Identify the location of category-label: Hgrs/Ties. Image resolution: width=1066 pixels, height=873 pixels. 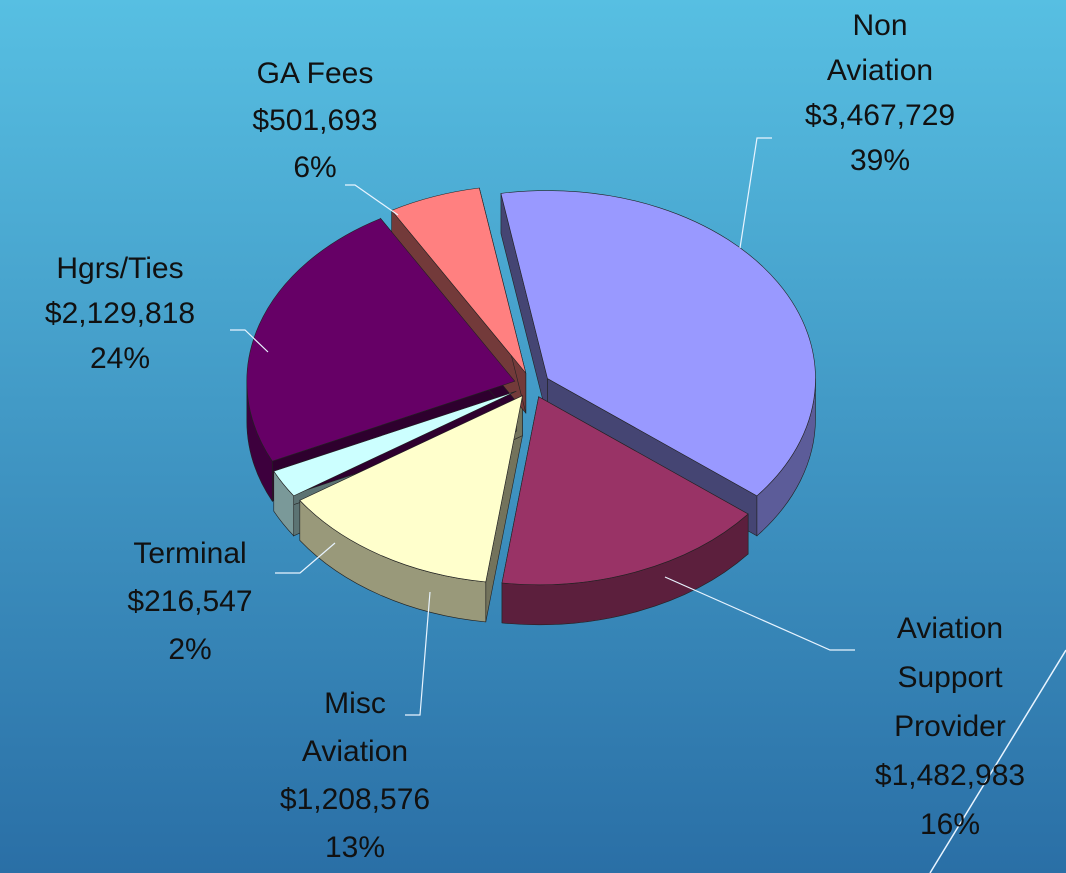
(119, 268).